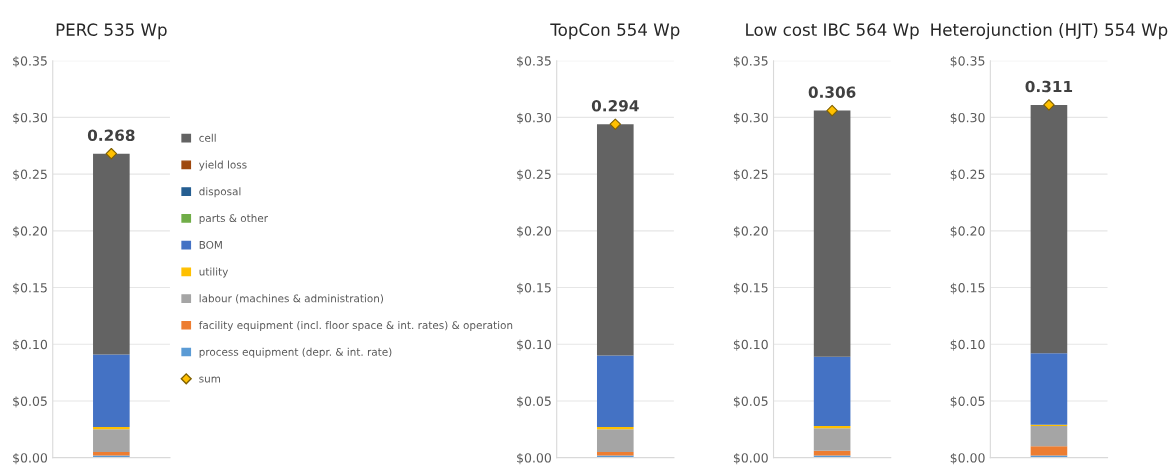  What do you see at coordinates (111, 31) in the screenshot?
I see `chart-title: PERC 535 Wp` at bounding box center [111, 31].